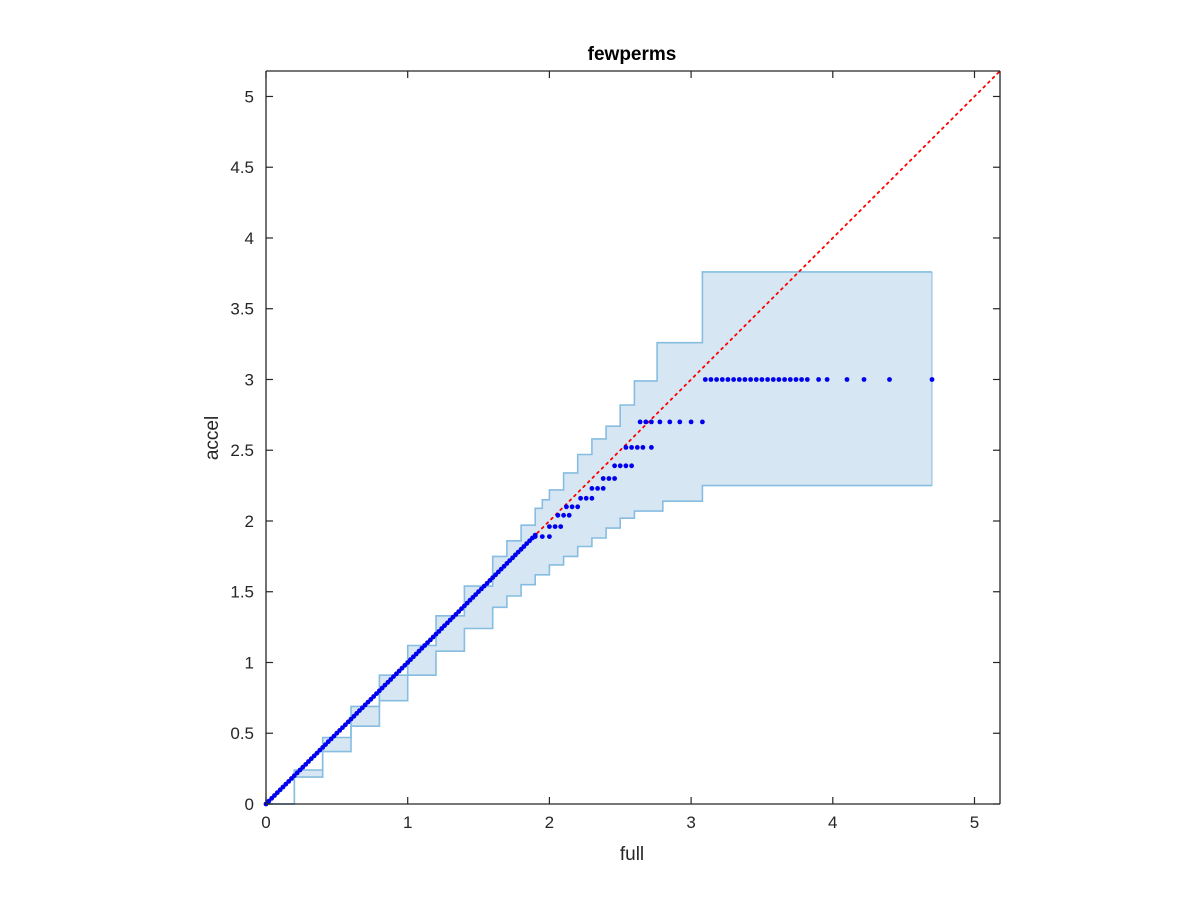 The height and width of the screenshot is (900, 1200). What do you see at coordinates (265, 822) in the screenshot?
I see `x-tick-label: 0` at bounding box center [265, 822].